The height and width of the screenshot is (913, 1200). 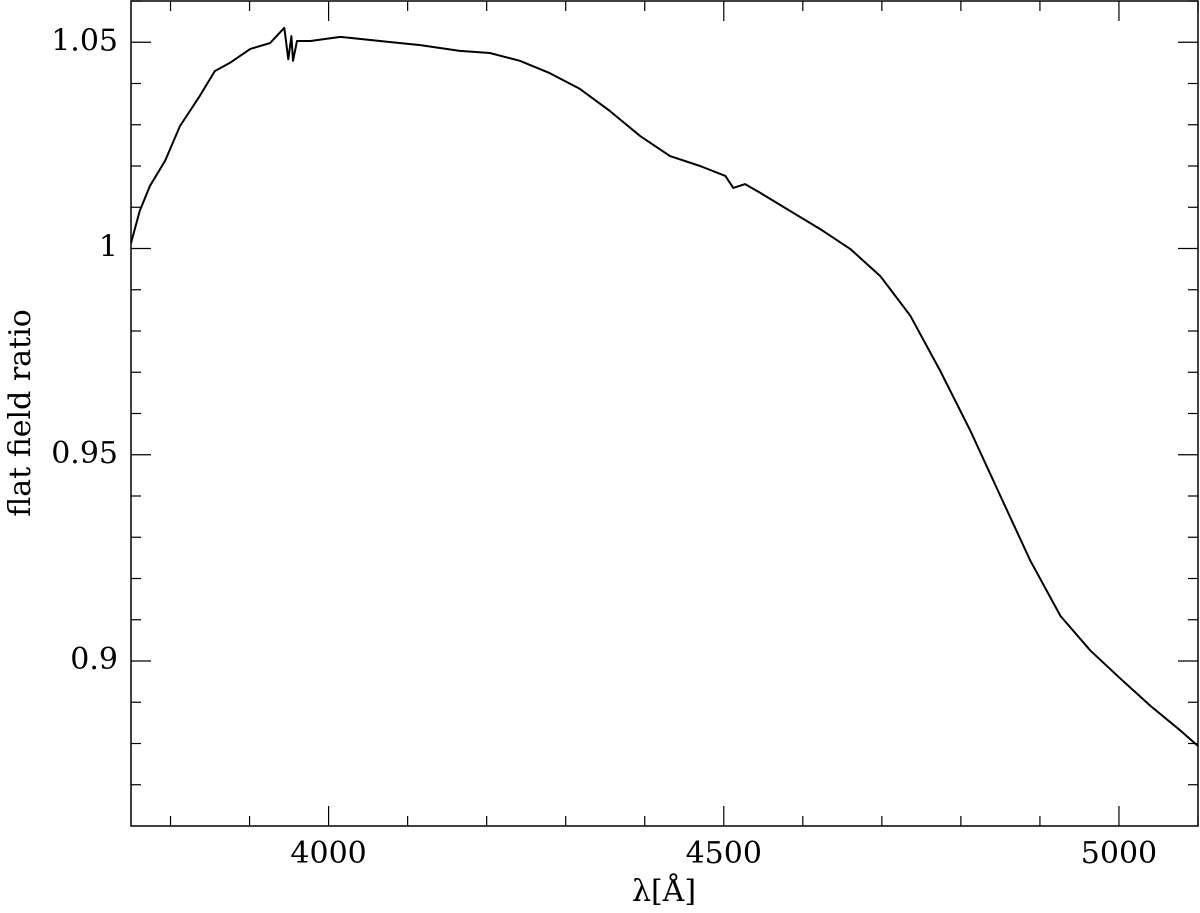 What do you see at coordinates (724, 853) in the screenshot?
I see `x-tick-label: 4500` at bounding box center [724, 853].